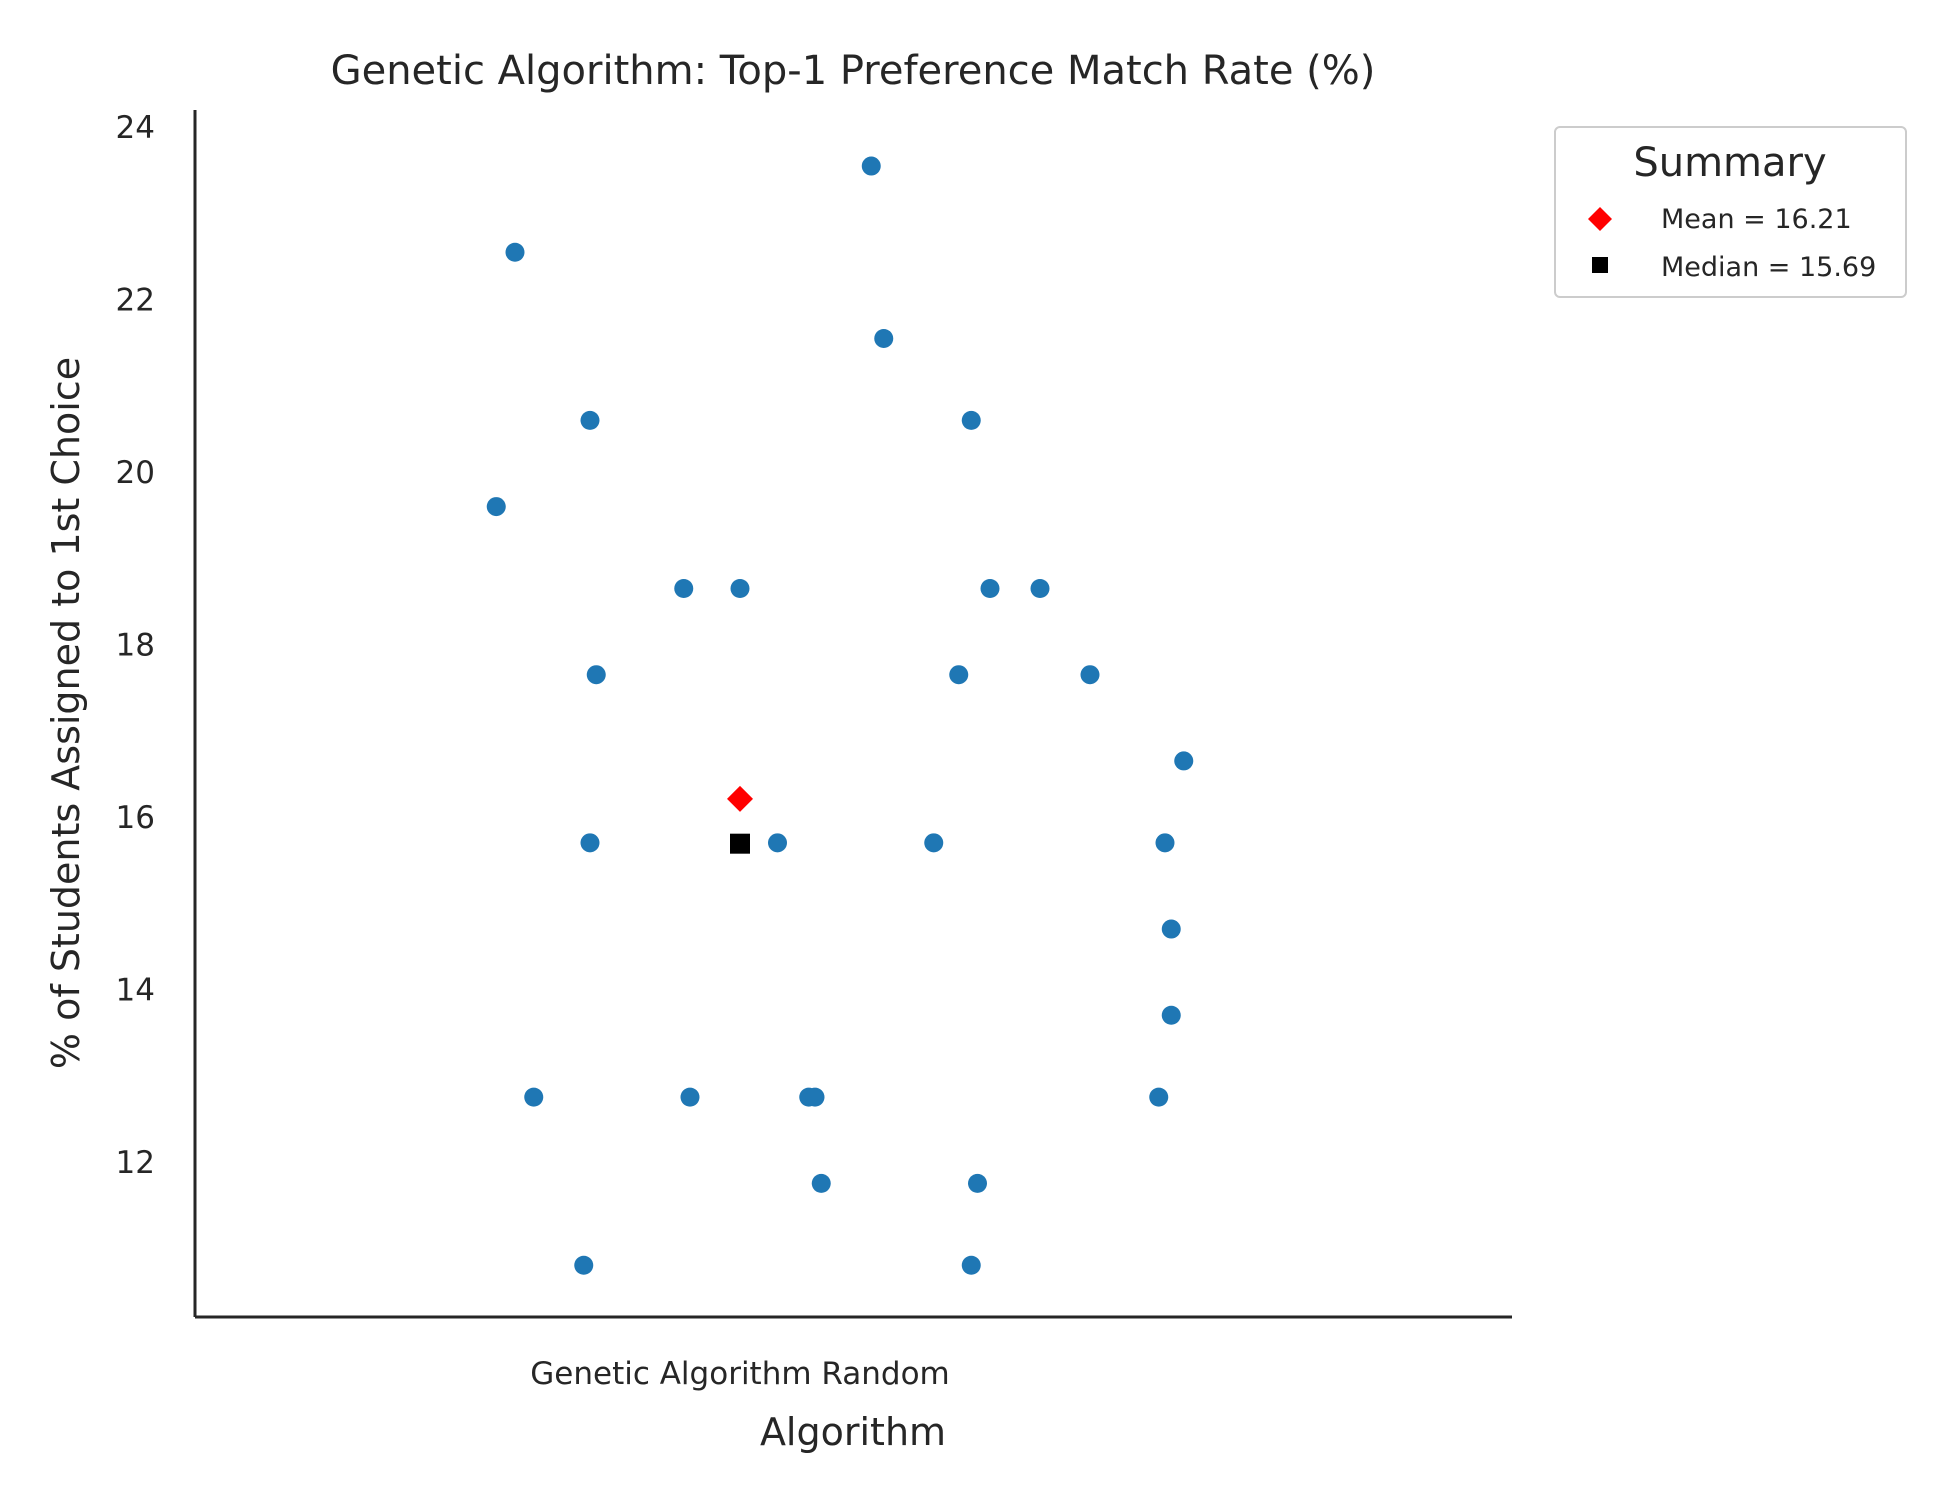 This screenshot has width=1950, height=1500. Describe the element at coordinates (1600, 265) in the screenshot. I see `legend-median-marker` at that location.